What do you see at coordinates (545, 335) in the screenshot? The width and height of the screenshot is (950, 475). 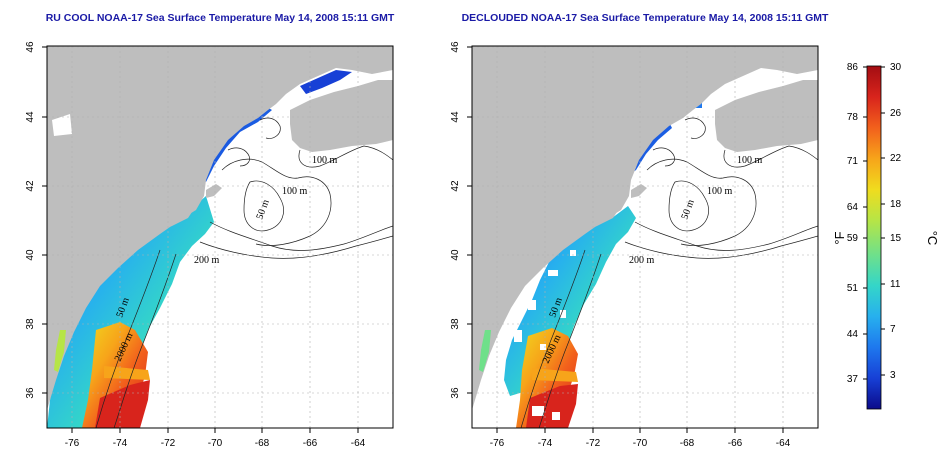 I see `cloud-gaps` at bounding box center [545, 335].